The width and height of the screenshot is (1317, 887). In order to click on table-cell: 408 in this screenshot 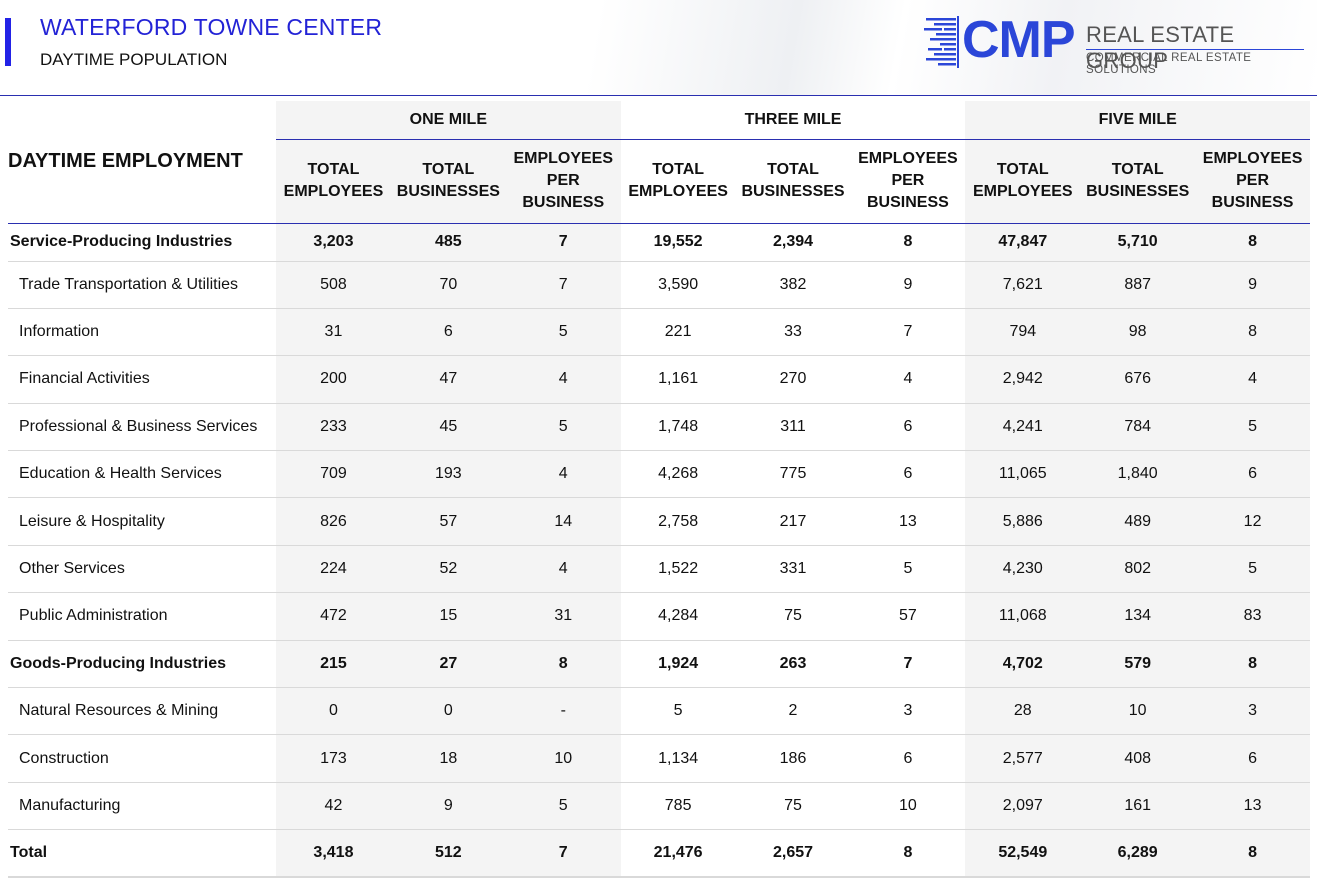, I will do `click(1138, 758)`.